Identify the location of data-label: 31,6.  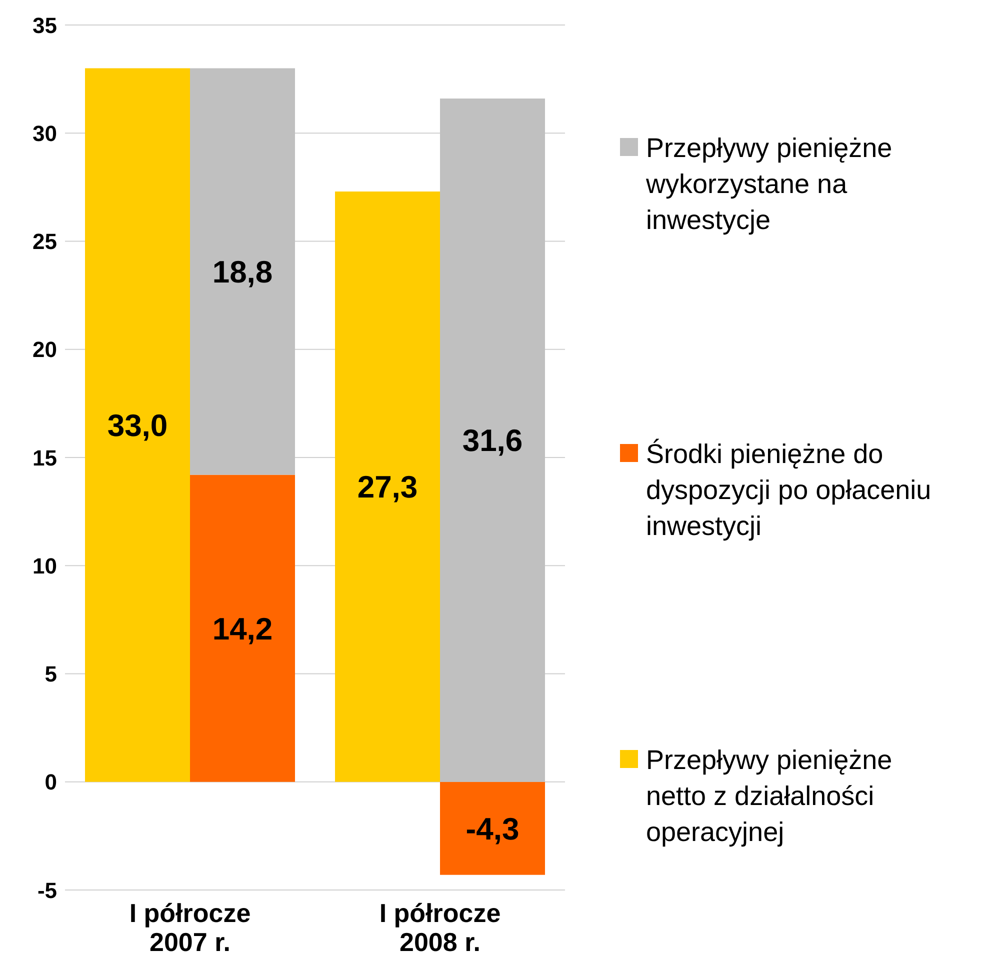
(492, 440).